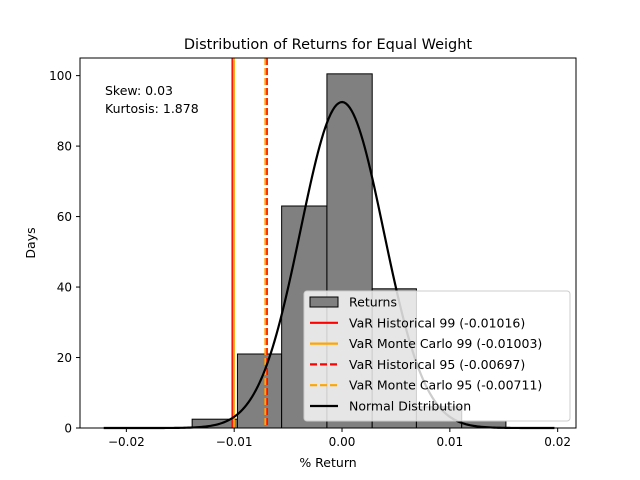 Image resolution: width=640 pixels, height=480 pixels. Describe the element at coordinates (437, 322) in the screenshot. I see `legend-label: VaR Historical 99 (-0.01016)` at that location.